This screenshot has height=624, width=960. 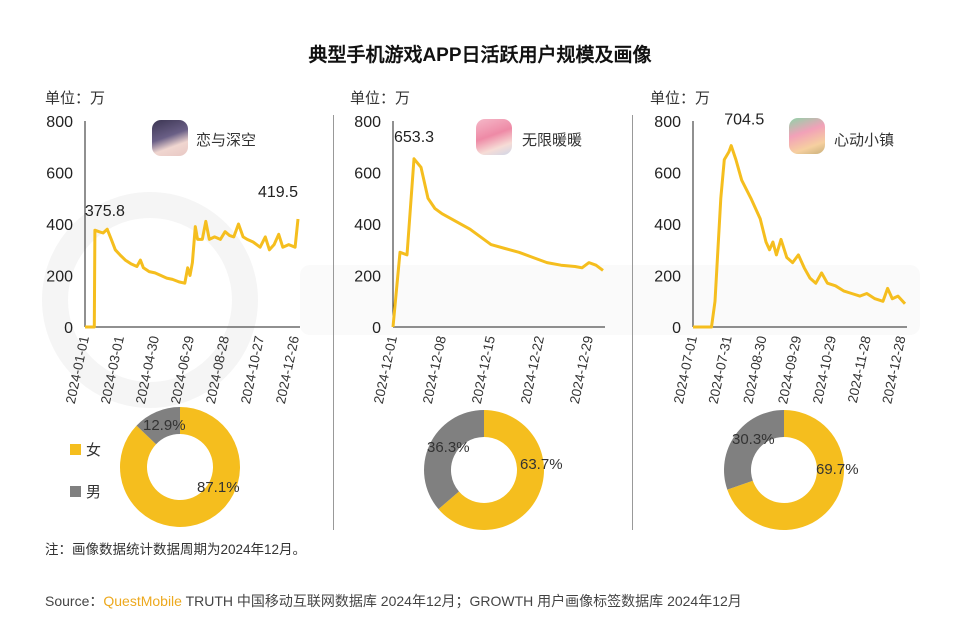 What do you see at coordinates (147, 370) in the screenshot?
I see `x-tick-label: 2024-04-30` at bounding box center [147, 370].